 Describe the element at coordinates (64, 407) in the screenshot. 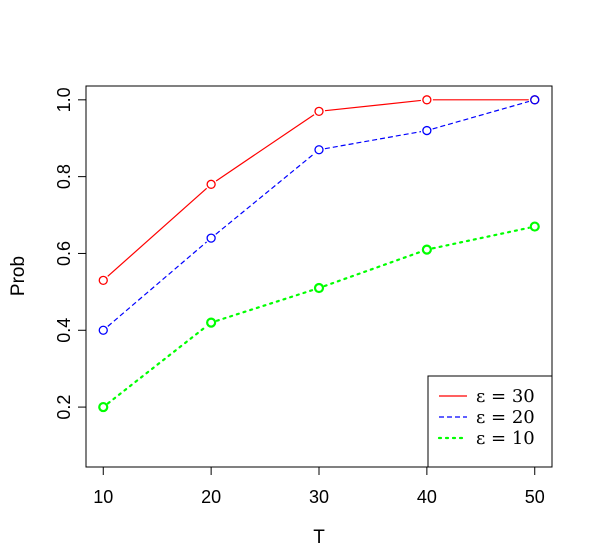

I see `y-tick-label: 0.2` at that location.